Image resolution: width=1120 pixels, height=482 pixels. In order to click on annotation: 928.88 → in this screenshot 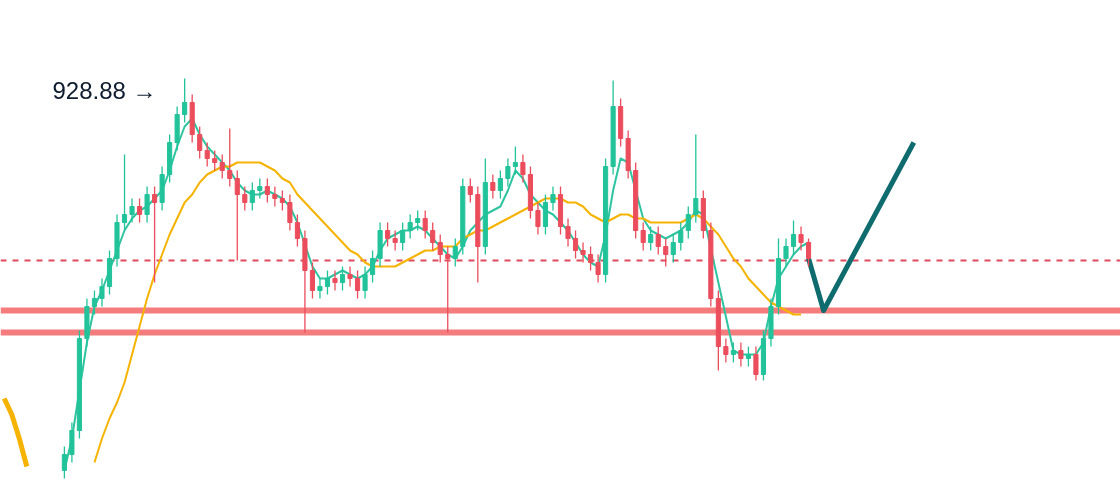, I will do `click(104, 90)`.